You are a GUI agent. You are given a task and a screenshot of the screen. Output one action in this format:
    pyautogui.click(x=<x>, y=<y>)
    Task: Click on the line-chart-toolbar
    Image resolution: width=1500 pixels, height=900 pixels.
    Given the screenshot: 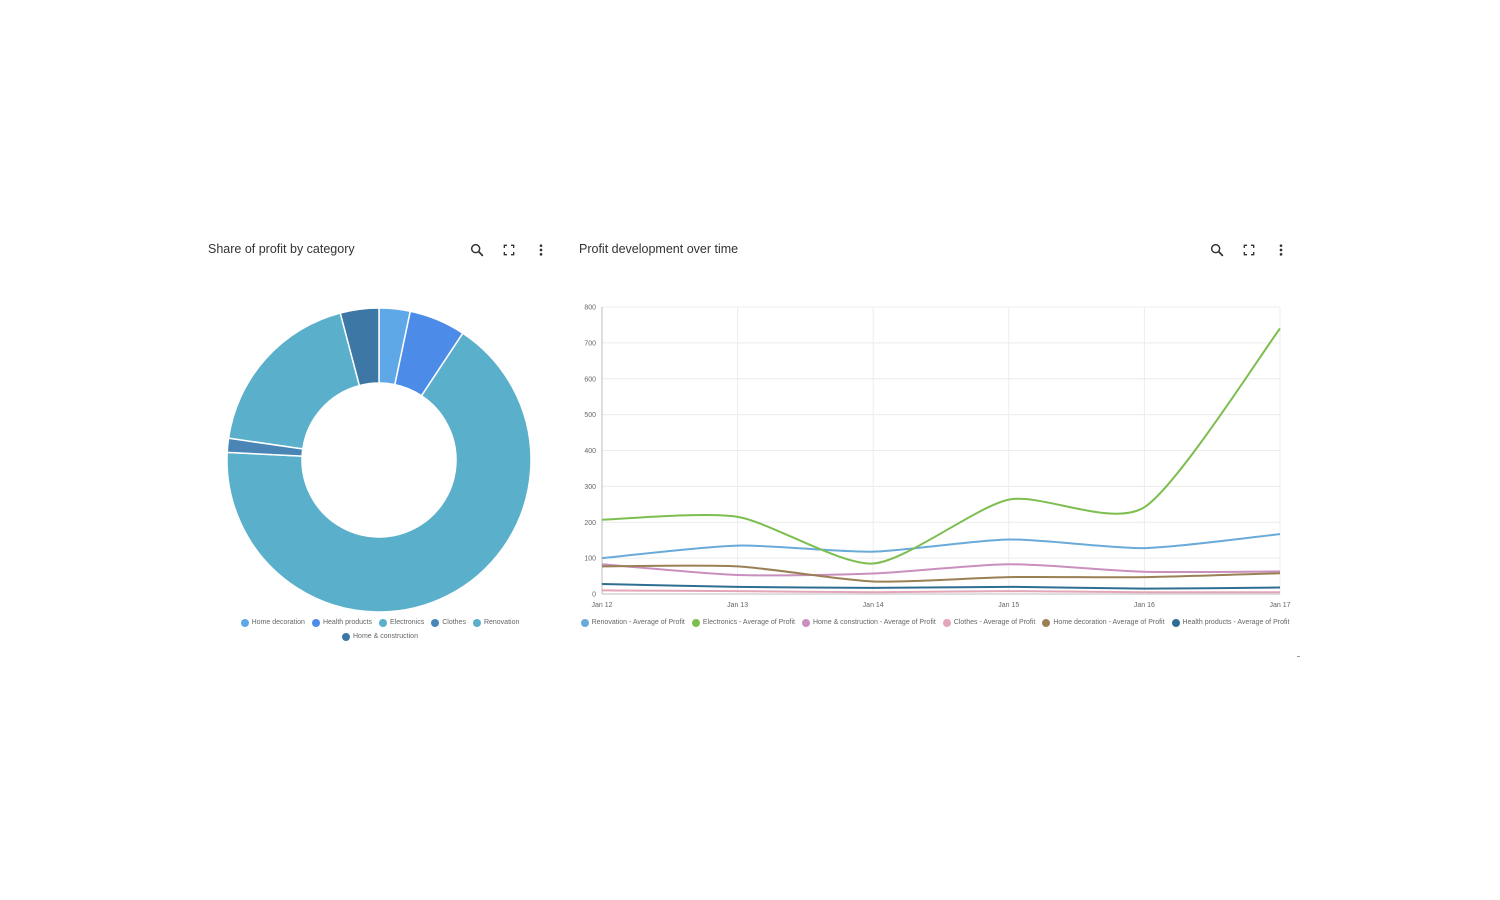 What is the action you would take?
    pyautogui.click(x=1249, y=250)
    